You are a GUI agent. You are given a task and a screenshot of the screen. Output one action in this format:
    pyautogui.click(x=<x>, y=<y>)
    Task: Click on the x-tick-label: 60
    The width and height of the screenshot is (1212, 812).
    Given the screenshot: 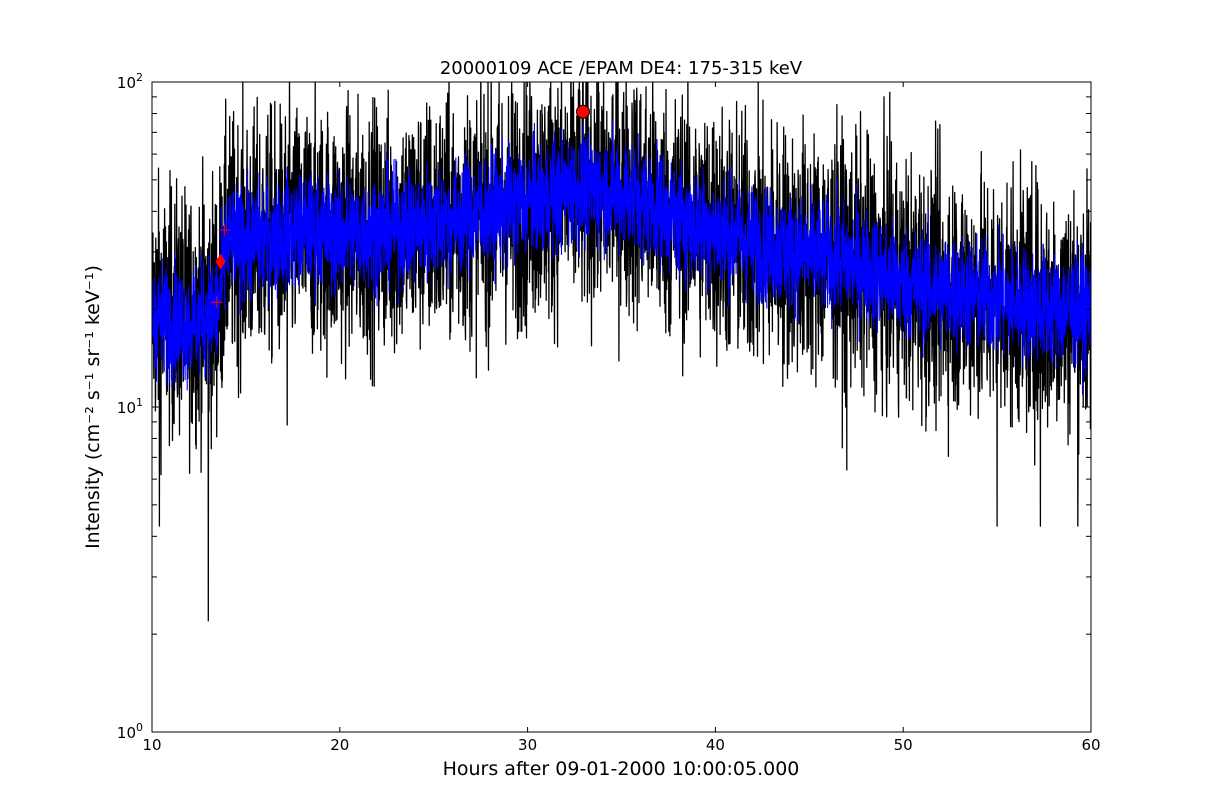 What is the action you would take?
    pyautogui.click(x=1090, y=745)
    